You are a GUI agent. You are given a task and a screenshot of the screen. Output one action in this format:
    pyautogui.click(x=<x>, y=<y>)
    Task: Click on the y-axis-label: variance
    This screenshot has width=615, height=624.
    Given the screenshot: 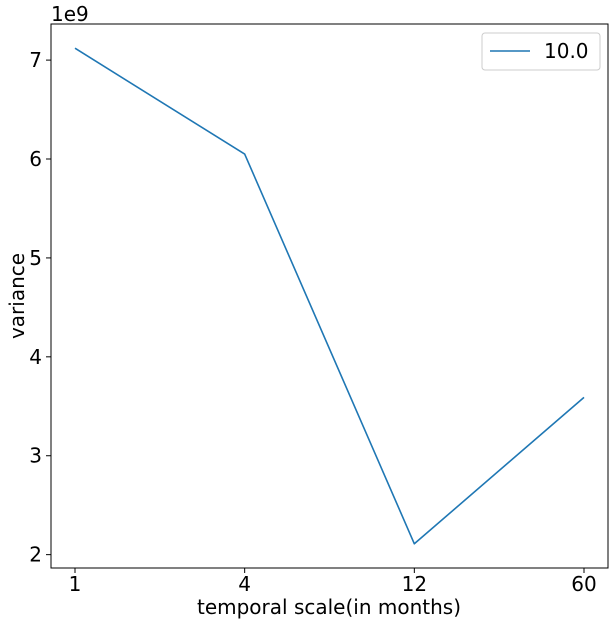 What is the action you would take?
    pyautogui.click(x=17, y=296)
    